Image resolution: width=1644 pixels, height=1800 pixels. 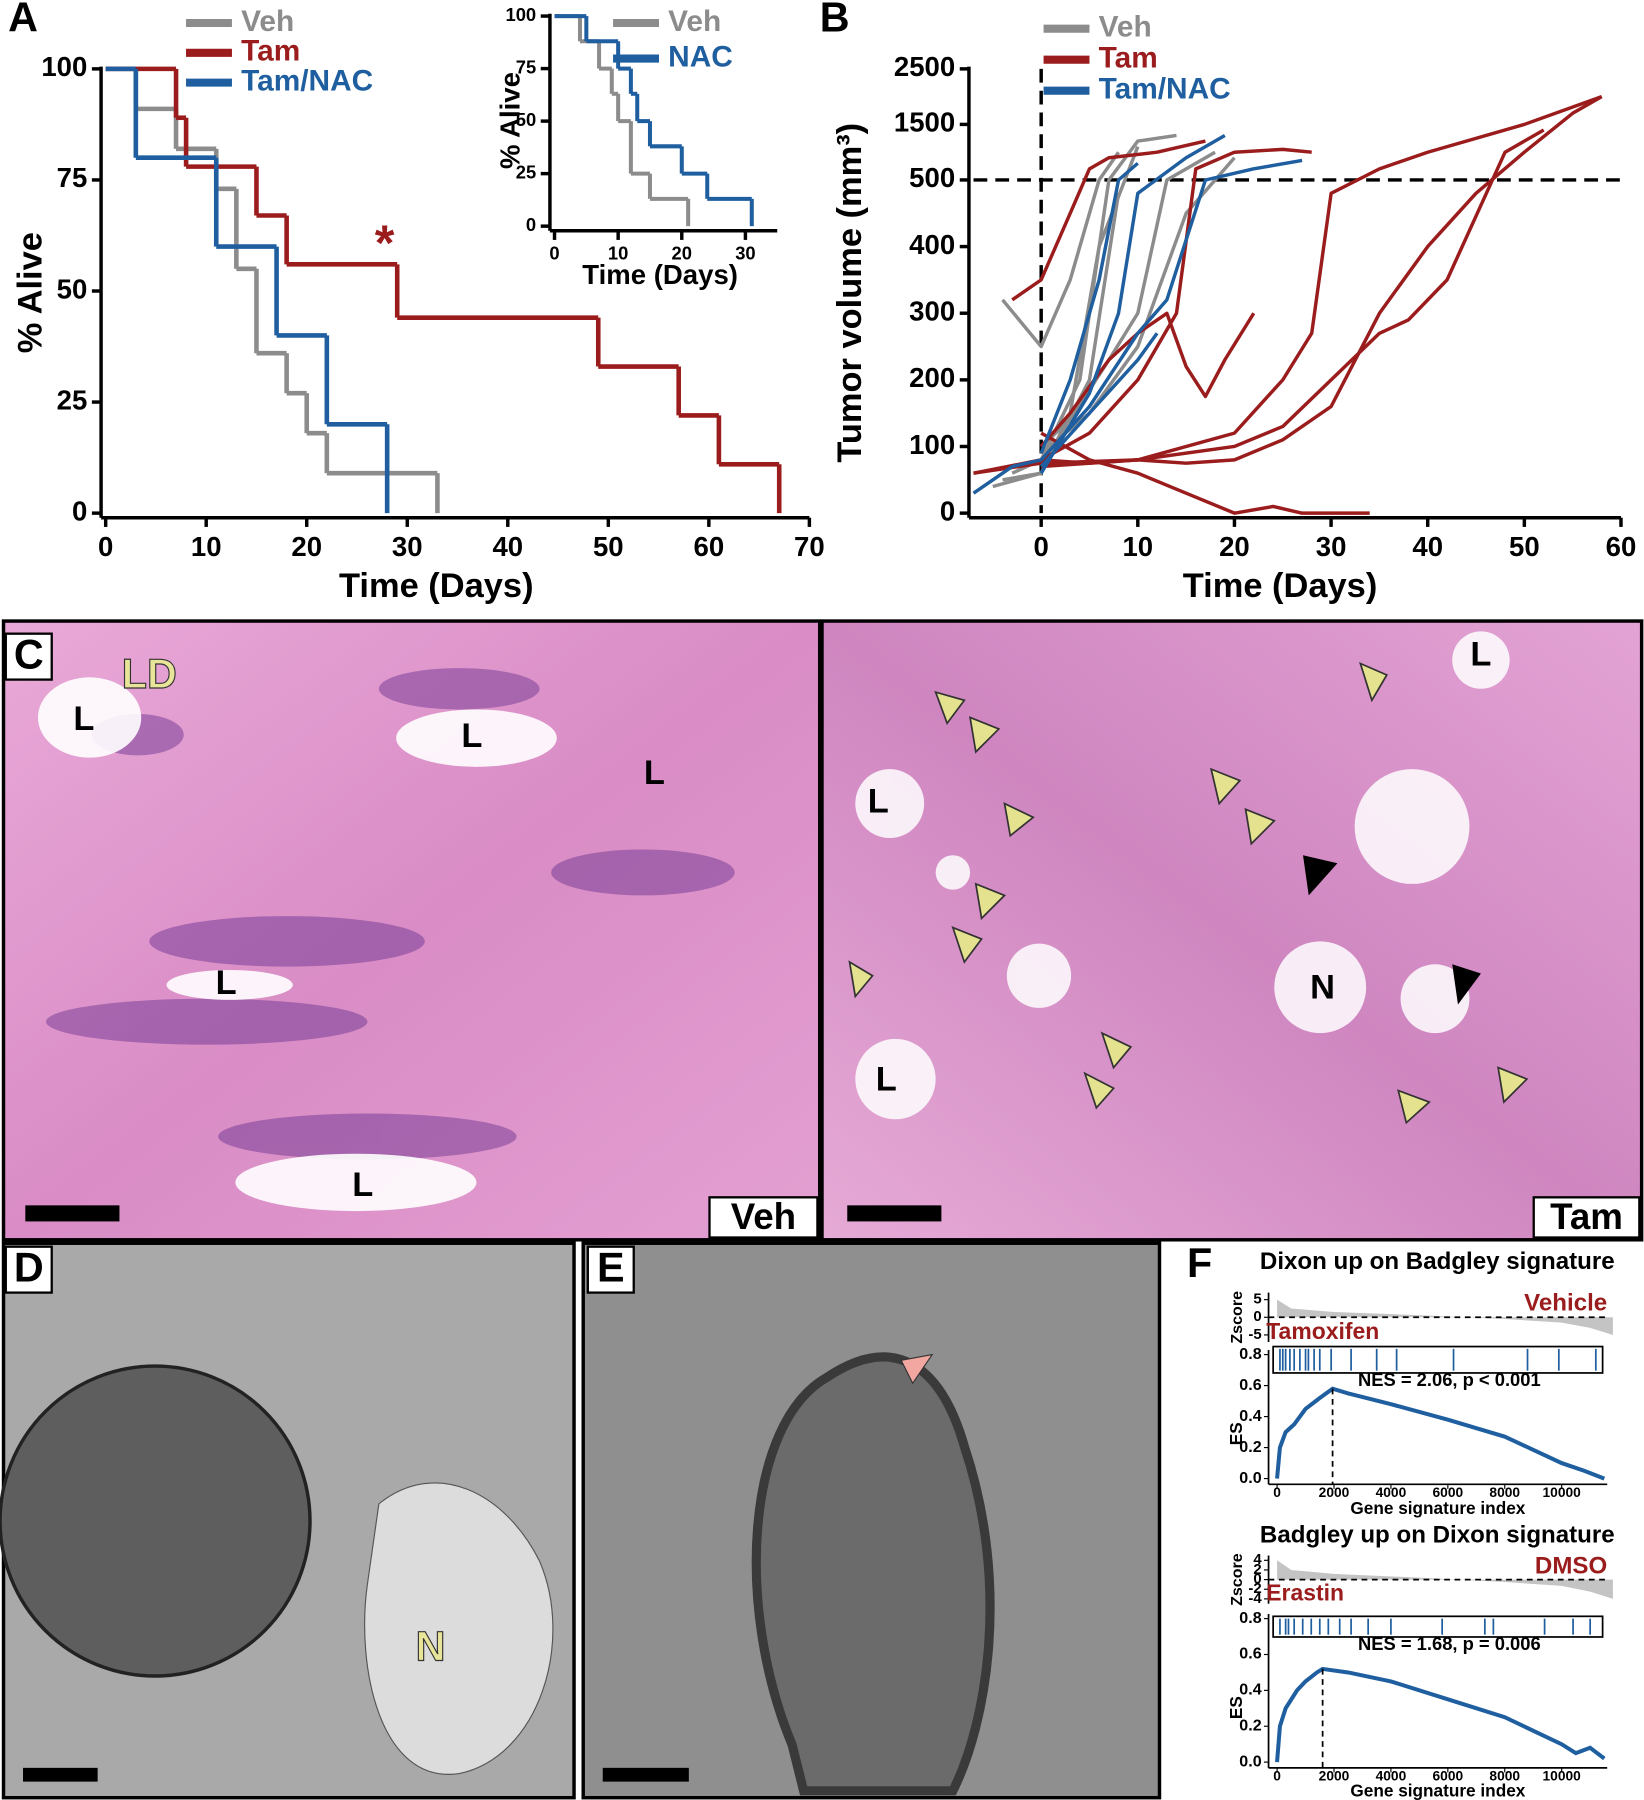 I want to click on x-tick-label: 10000, so click(x=1562, y=1776).